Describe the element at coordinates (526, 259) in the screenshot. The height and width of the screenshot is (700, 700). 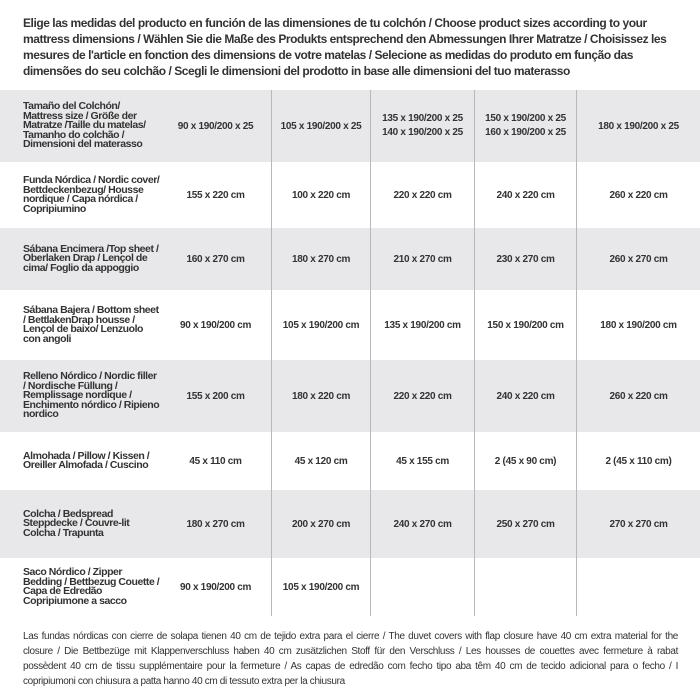
I see `size-cell: 230 x 270 cm` at that location.